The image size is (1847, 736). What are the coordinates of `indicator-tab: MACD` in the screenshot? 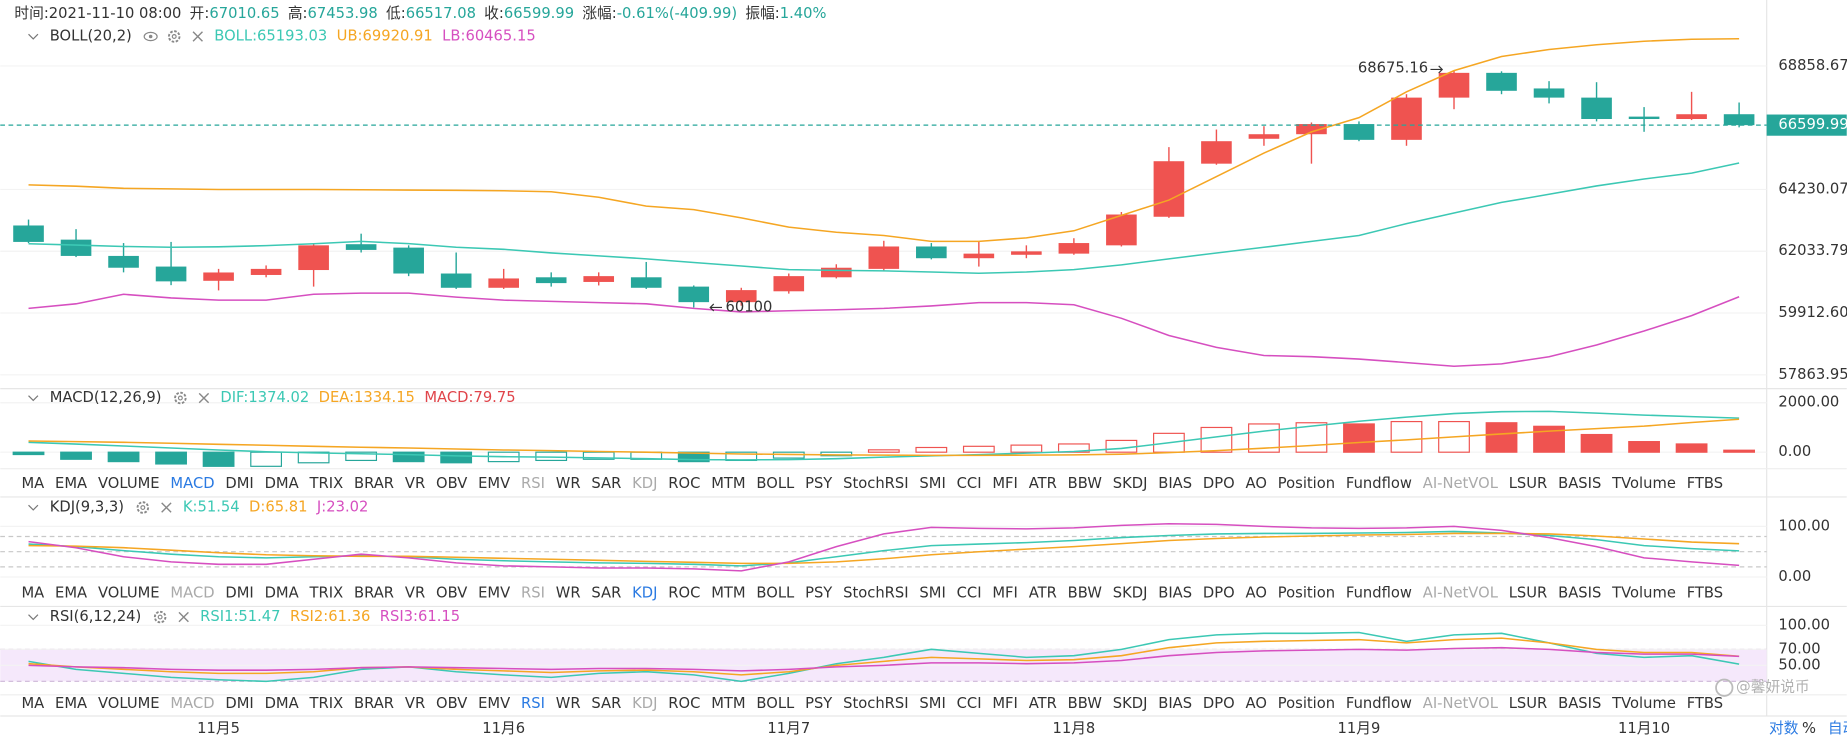 It's located at (192, 593).